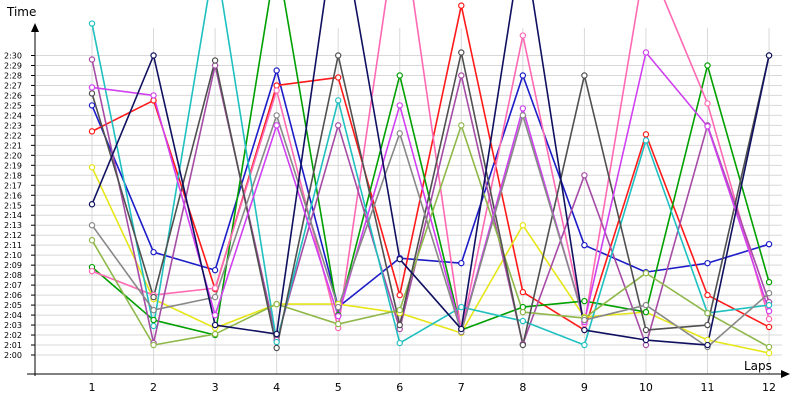 This screenshot has width=800, height=400. I want to click on y-tick-label: 2:07, so click(13, 285).